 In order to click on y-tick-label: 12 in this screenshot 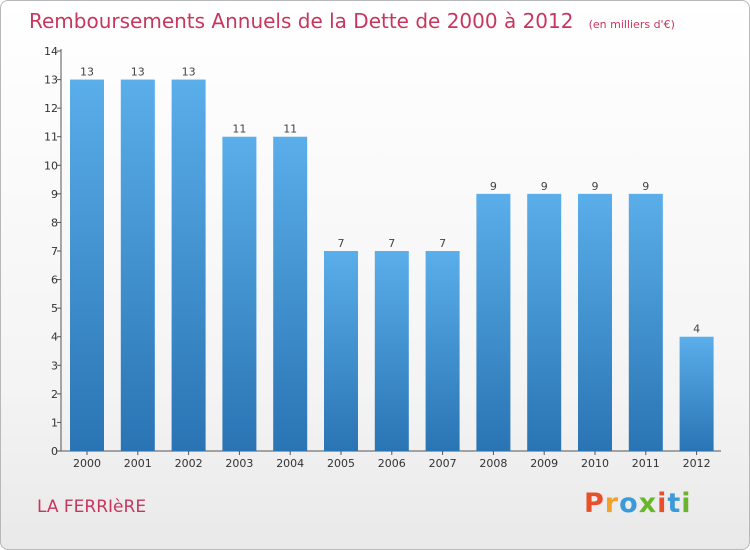, I will do `click(51, 108)`.